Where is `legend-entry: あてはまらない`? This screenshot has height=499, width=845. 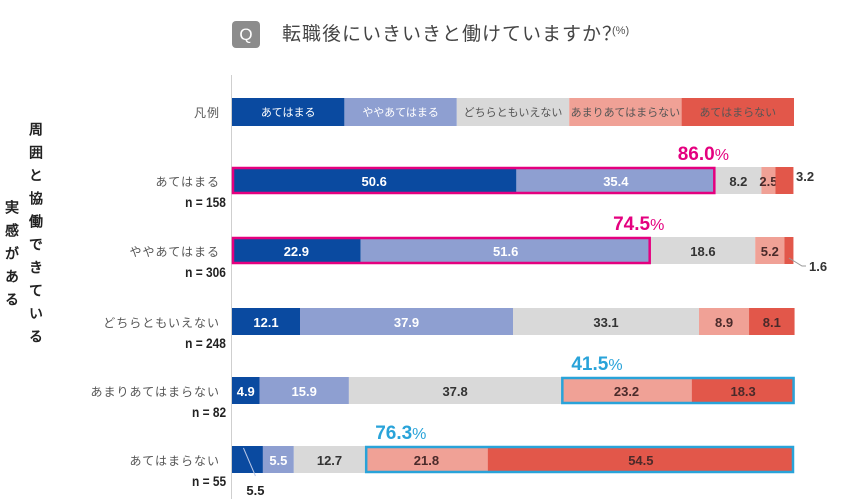
legend-entry: あてはまらない is located at coordinates (738, 112).